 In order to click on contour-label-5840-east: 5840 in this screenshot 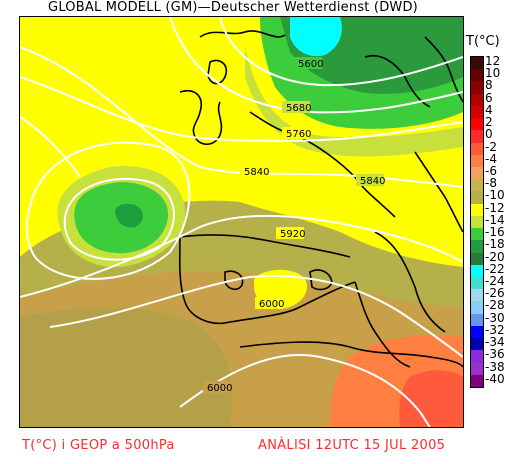, I will do `click(372, 181)`.